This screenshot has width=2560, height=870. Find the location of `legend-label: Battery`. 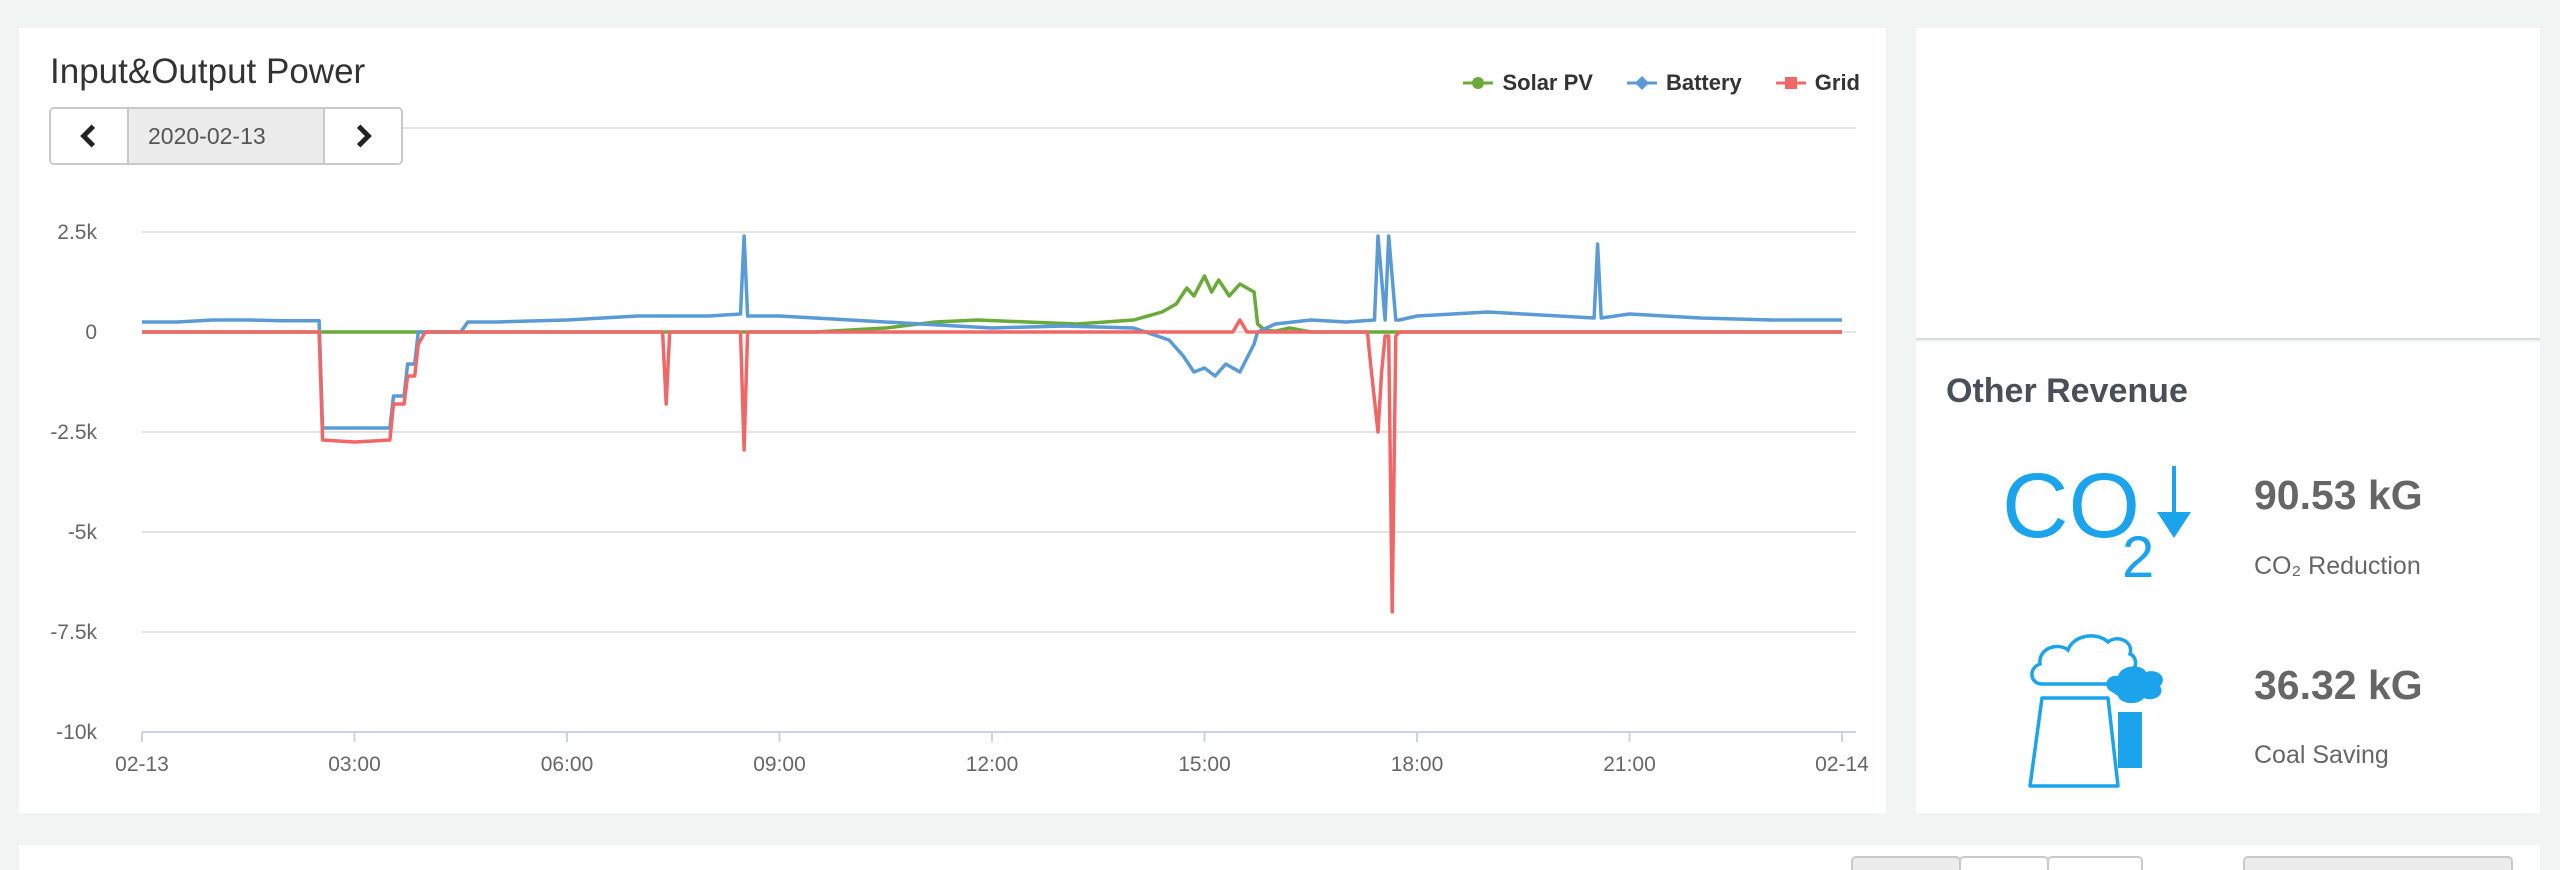

legend-label: Battery is located at coordinates (1703, 82).